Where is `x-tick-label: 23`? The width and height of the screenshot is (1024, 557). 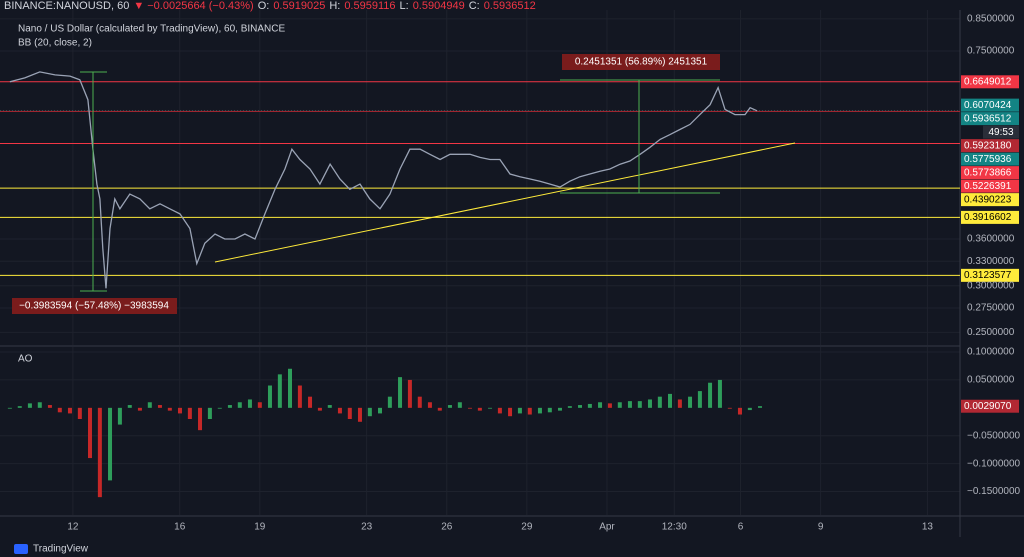 x-tick-label: 23 is located at coordinates (367, 527).